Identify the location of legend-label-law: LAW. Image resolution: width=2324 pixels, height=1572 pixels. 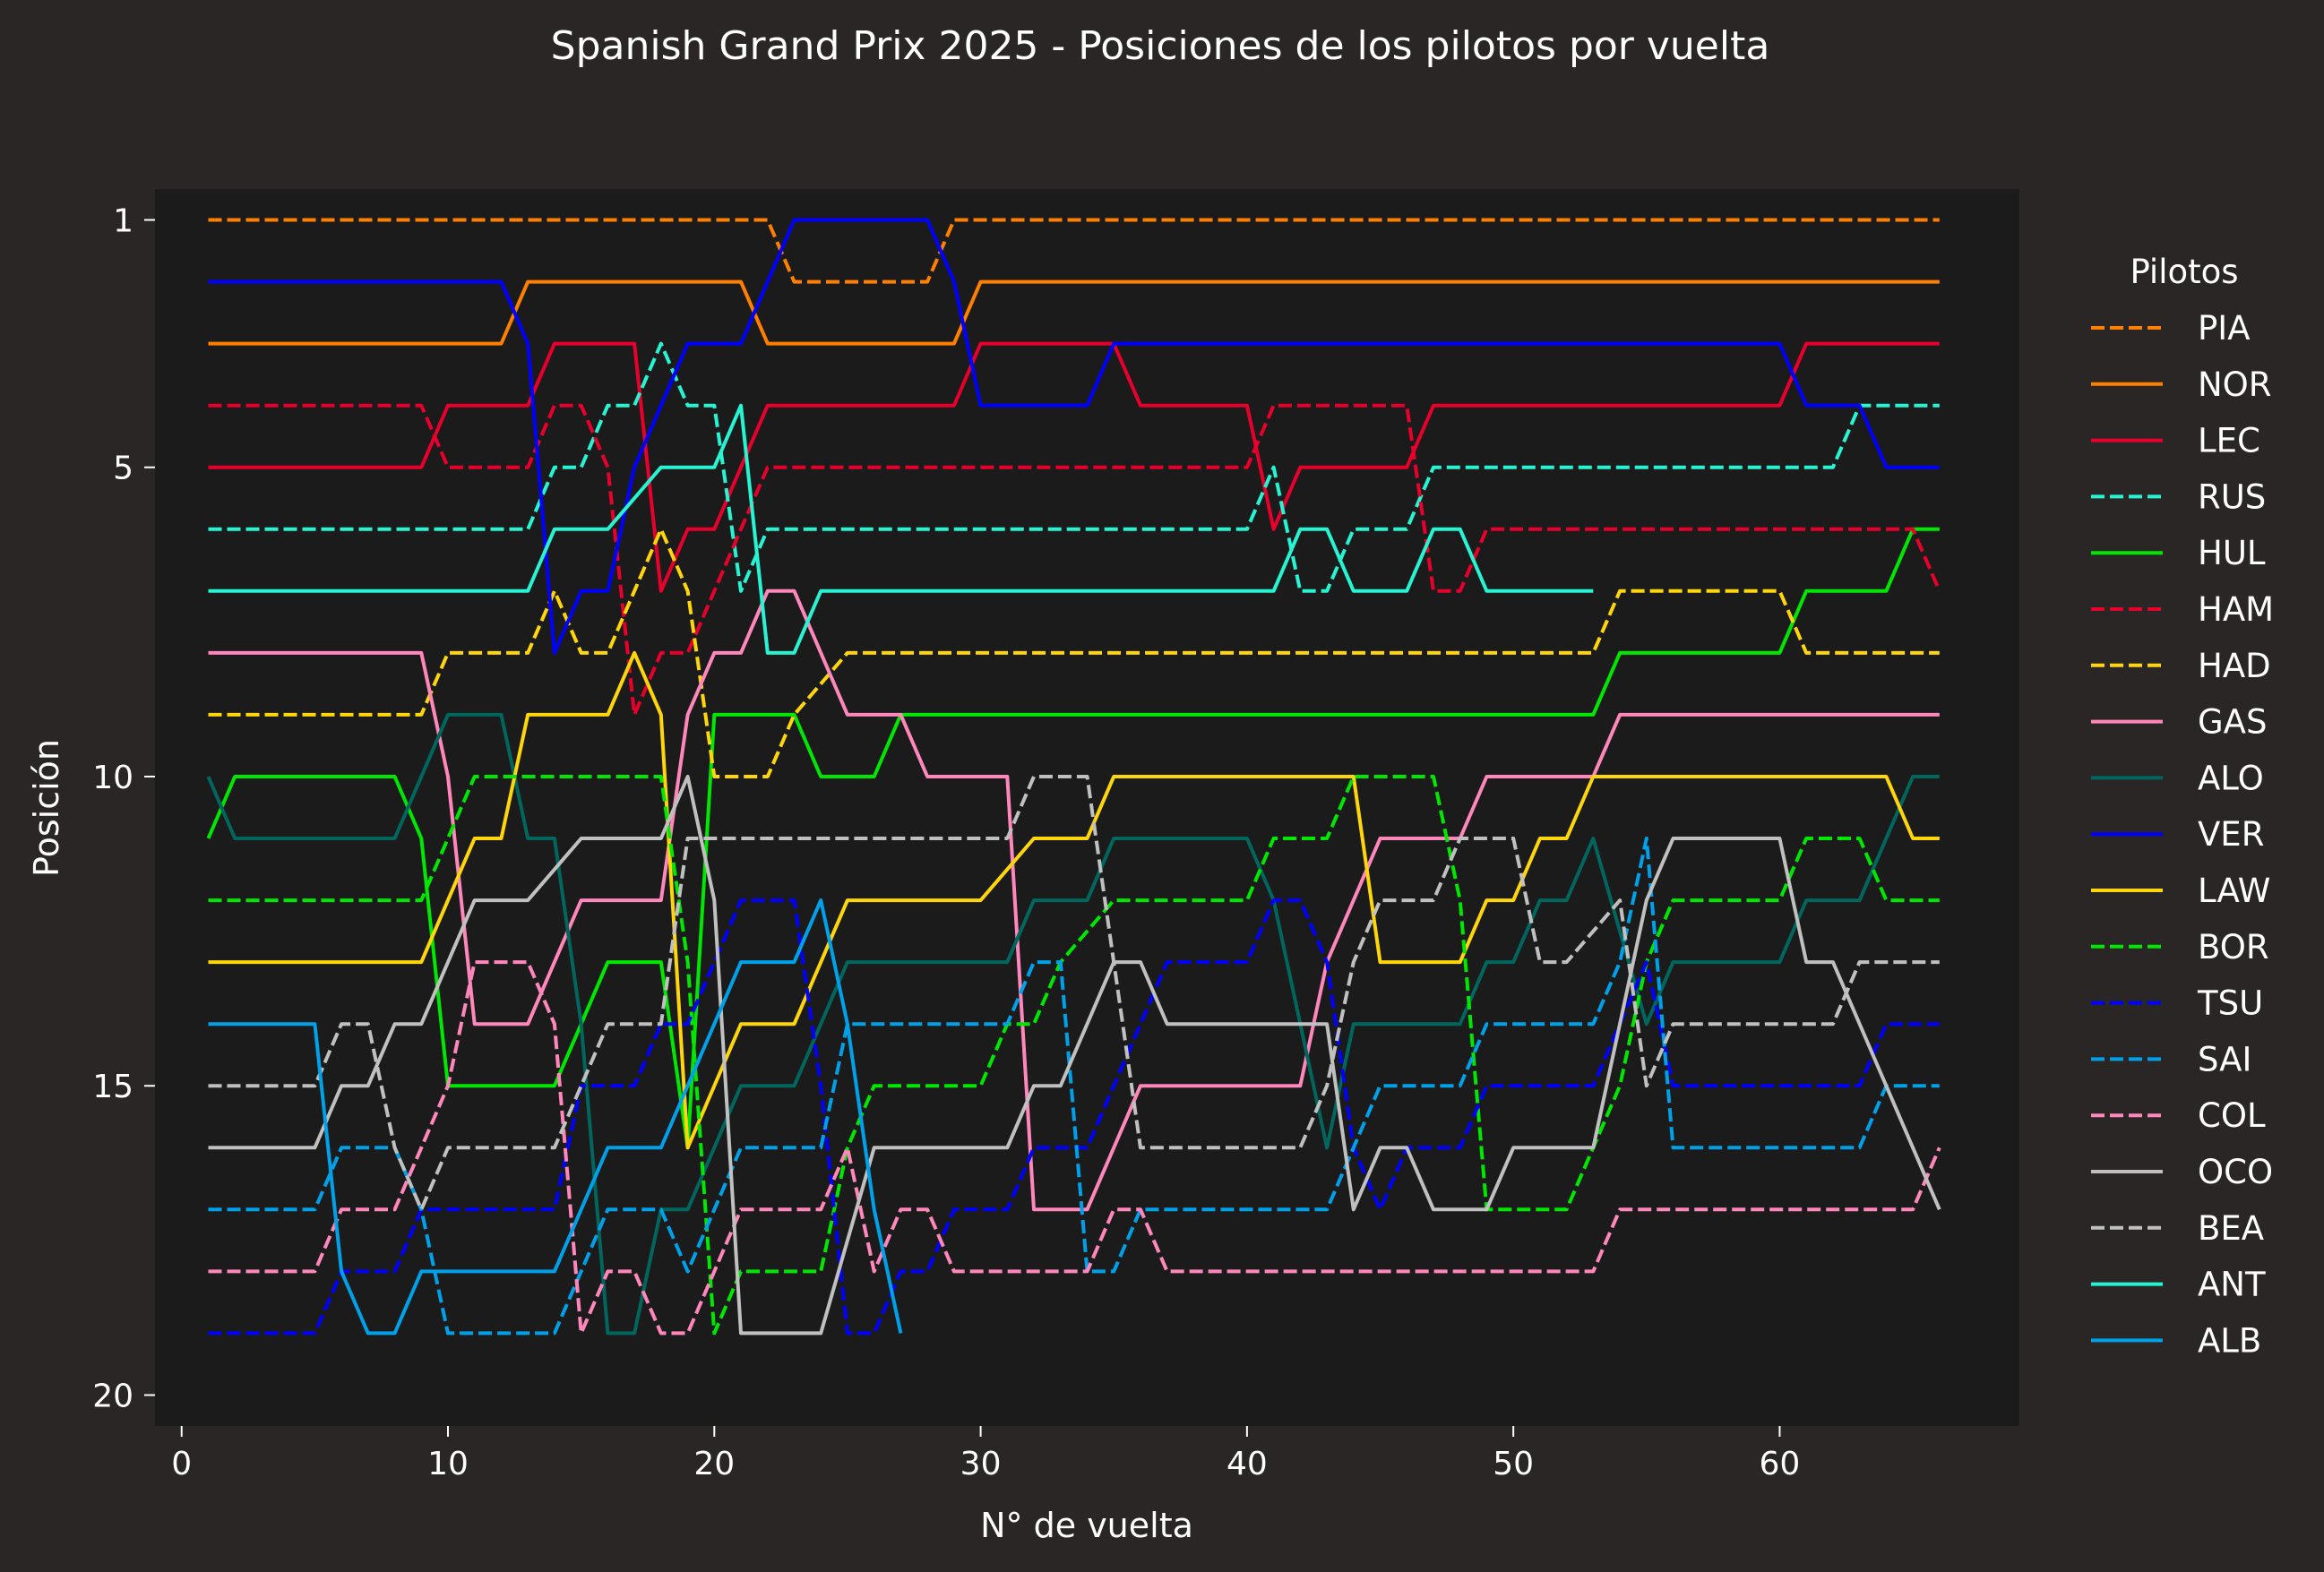
(2234, 891).